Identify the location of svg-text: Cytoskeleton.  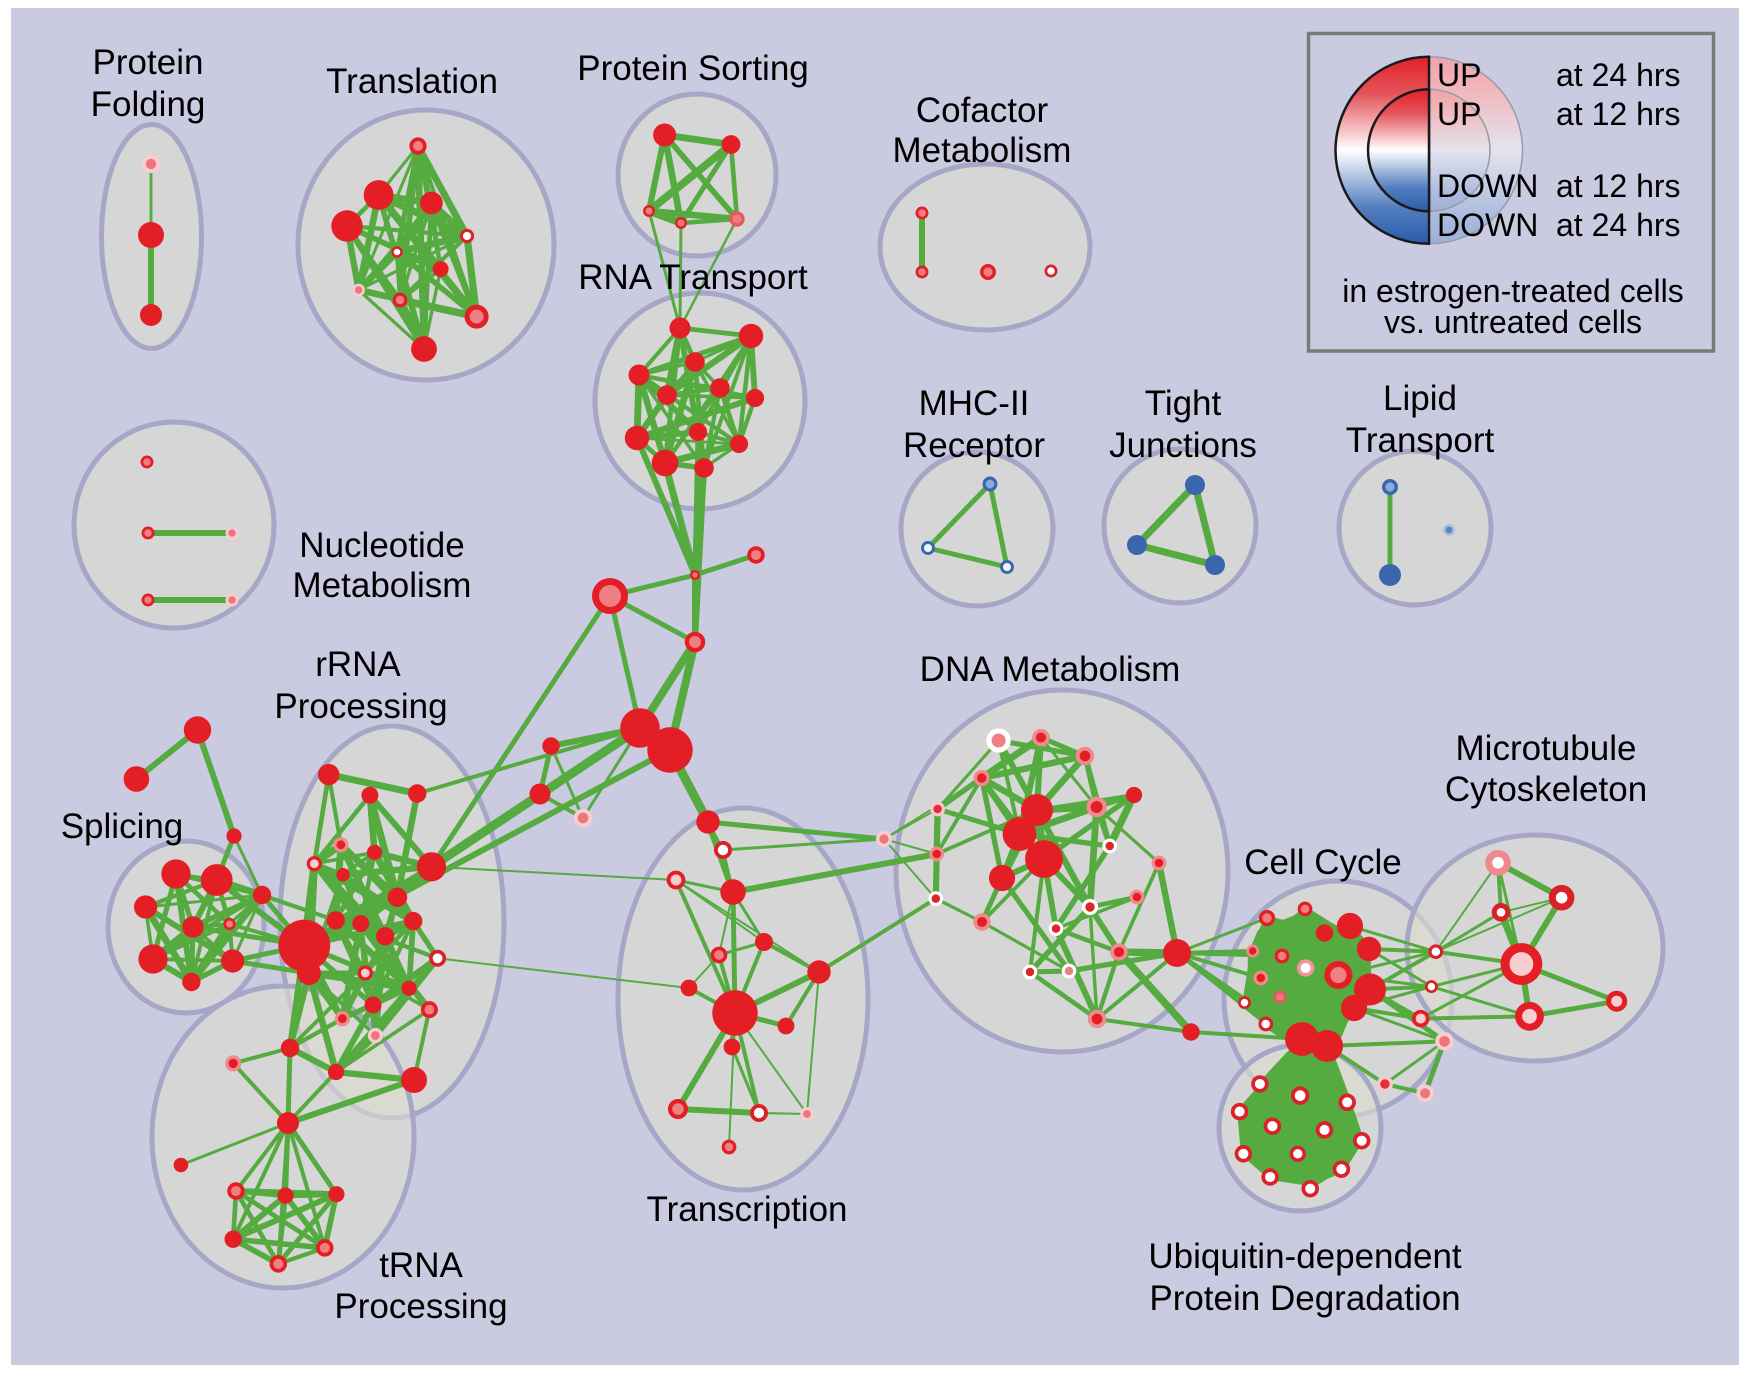
(1546, 789).